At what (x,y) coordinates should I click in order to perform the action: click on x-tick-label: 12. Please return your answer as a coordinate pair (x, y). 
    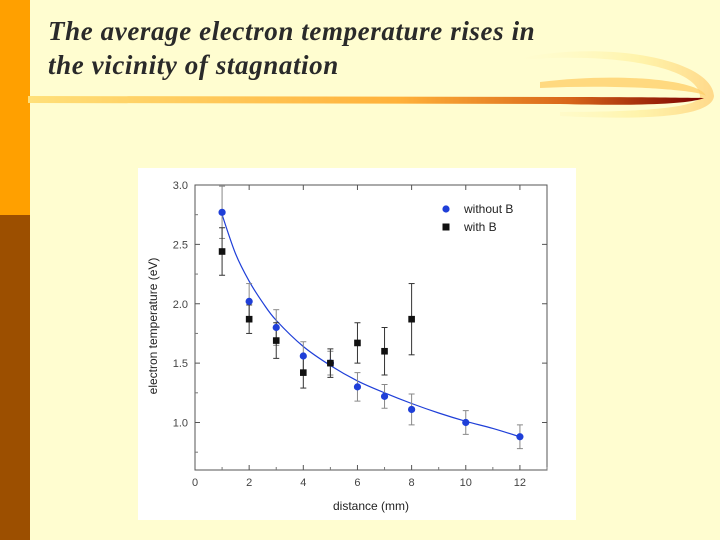
    Looking at the image, I should click on (520, 483).